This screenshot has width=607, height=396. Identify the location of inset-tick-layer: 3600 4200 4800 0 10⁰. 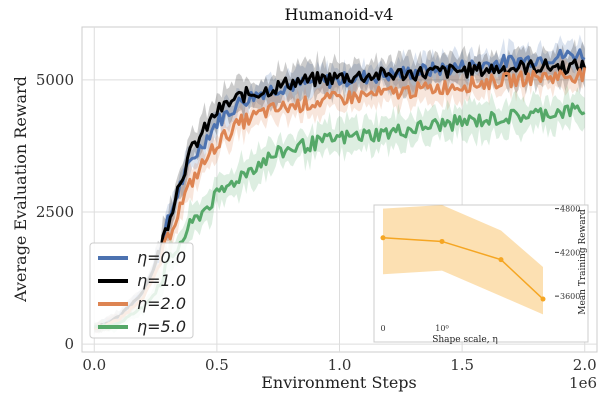
(480, 269).